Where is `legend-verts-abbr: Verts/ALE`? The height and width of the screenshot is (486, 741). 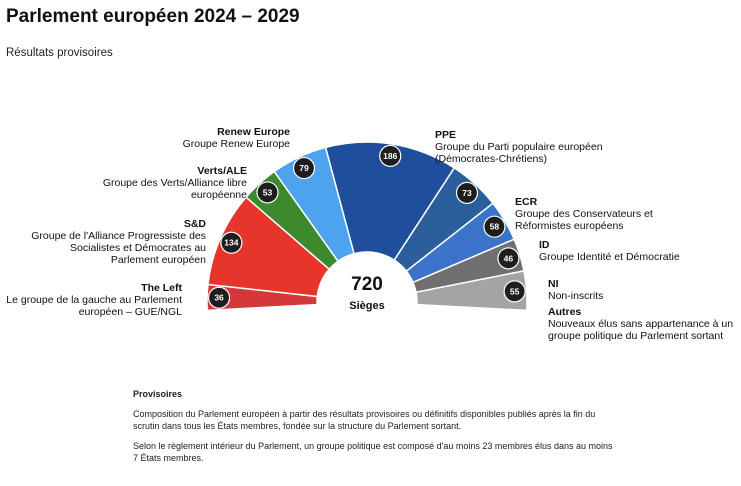
legend-verts-abbr: Verts/ALE is located at coordinates (222, 171).